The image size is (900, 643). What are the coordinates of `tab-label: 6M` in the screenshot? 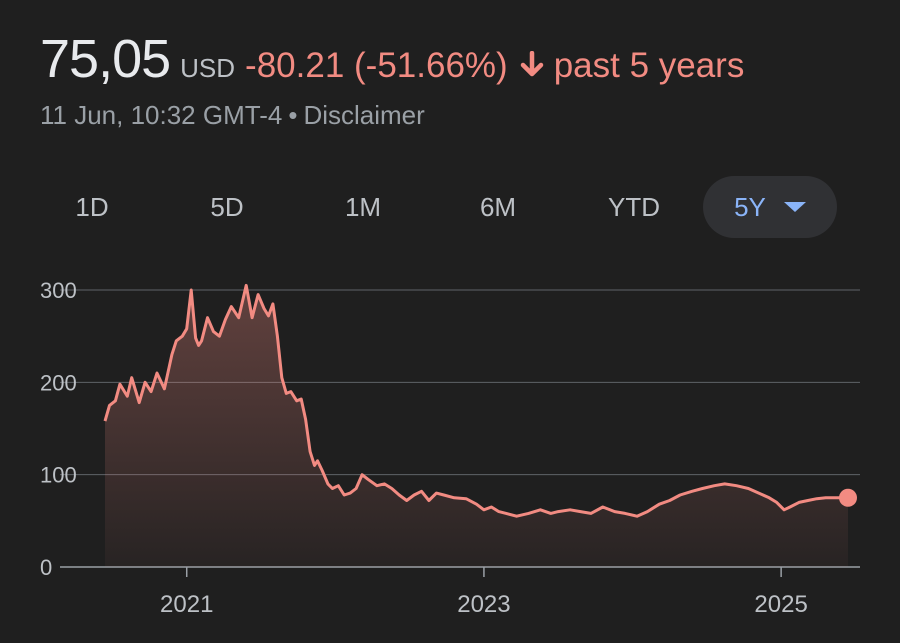 It's located at (498, 207).